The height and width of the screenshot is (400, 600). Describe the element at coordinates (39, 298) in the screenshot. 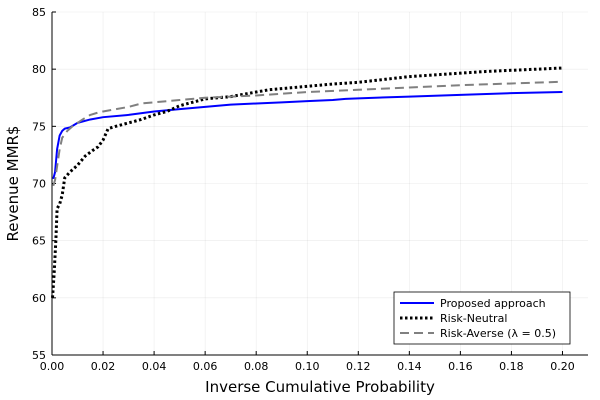

I see `y-tick-label: 60` at that location.